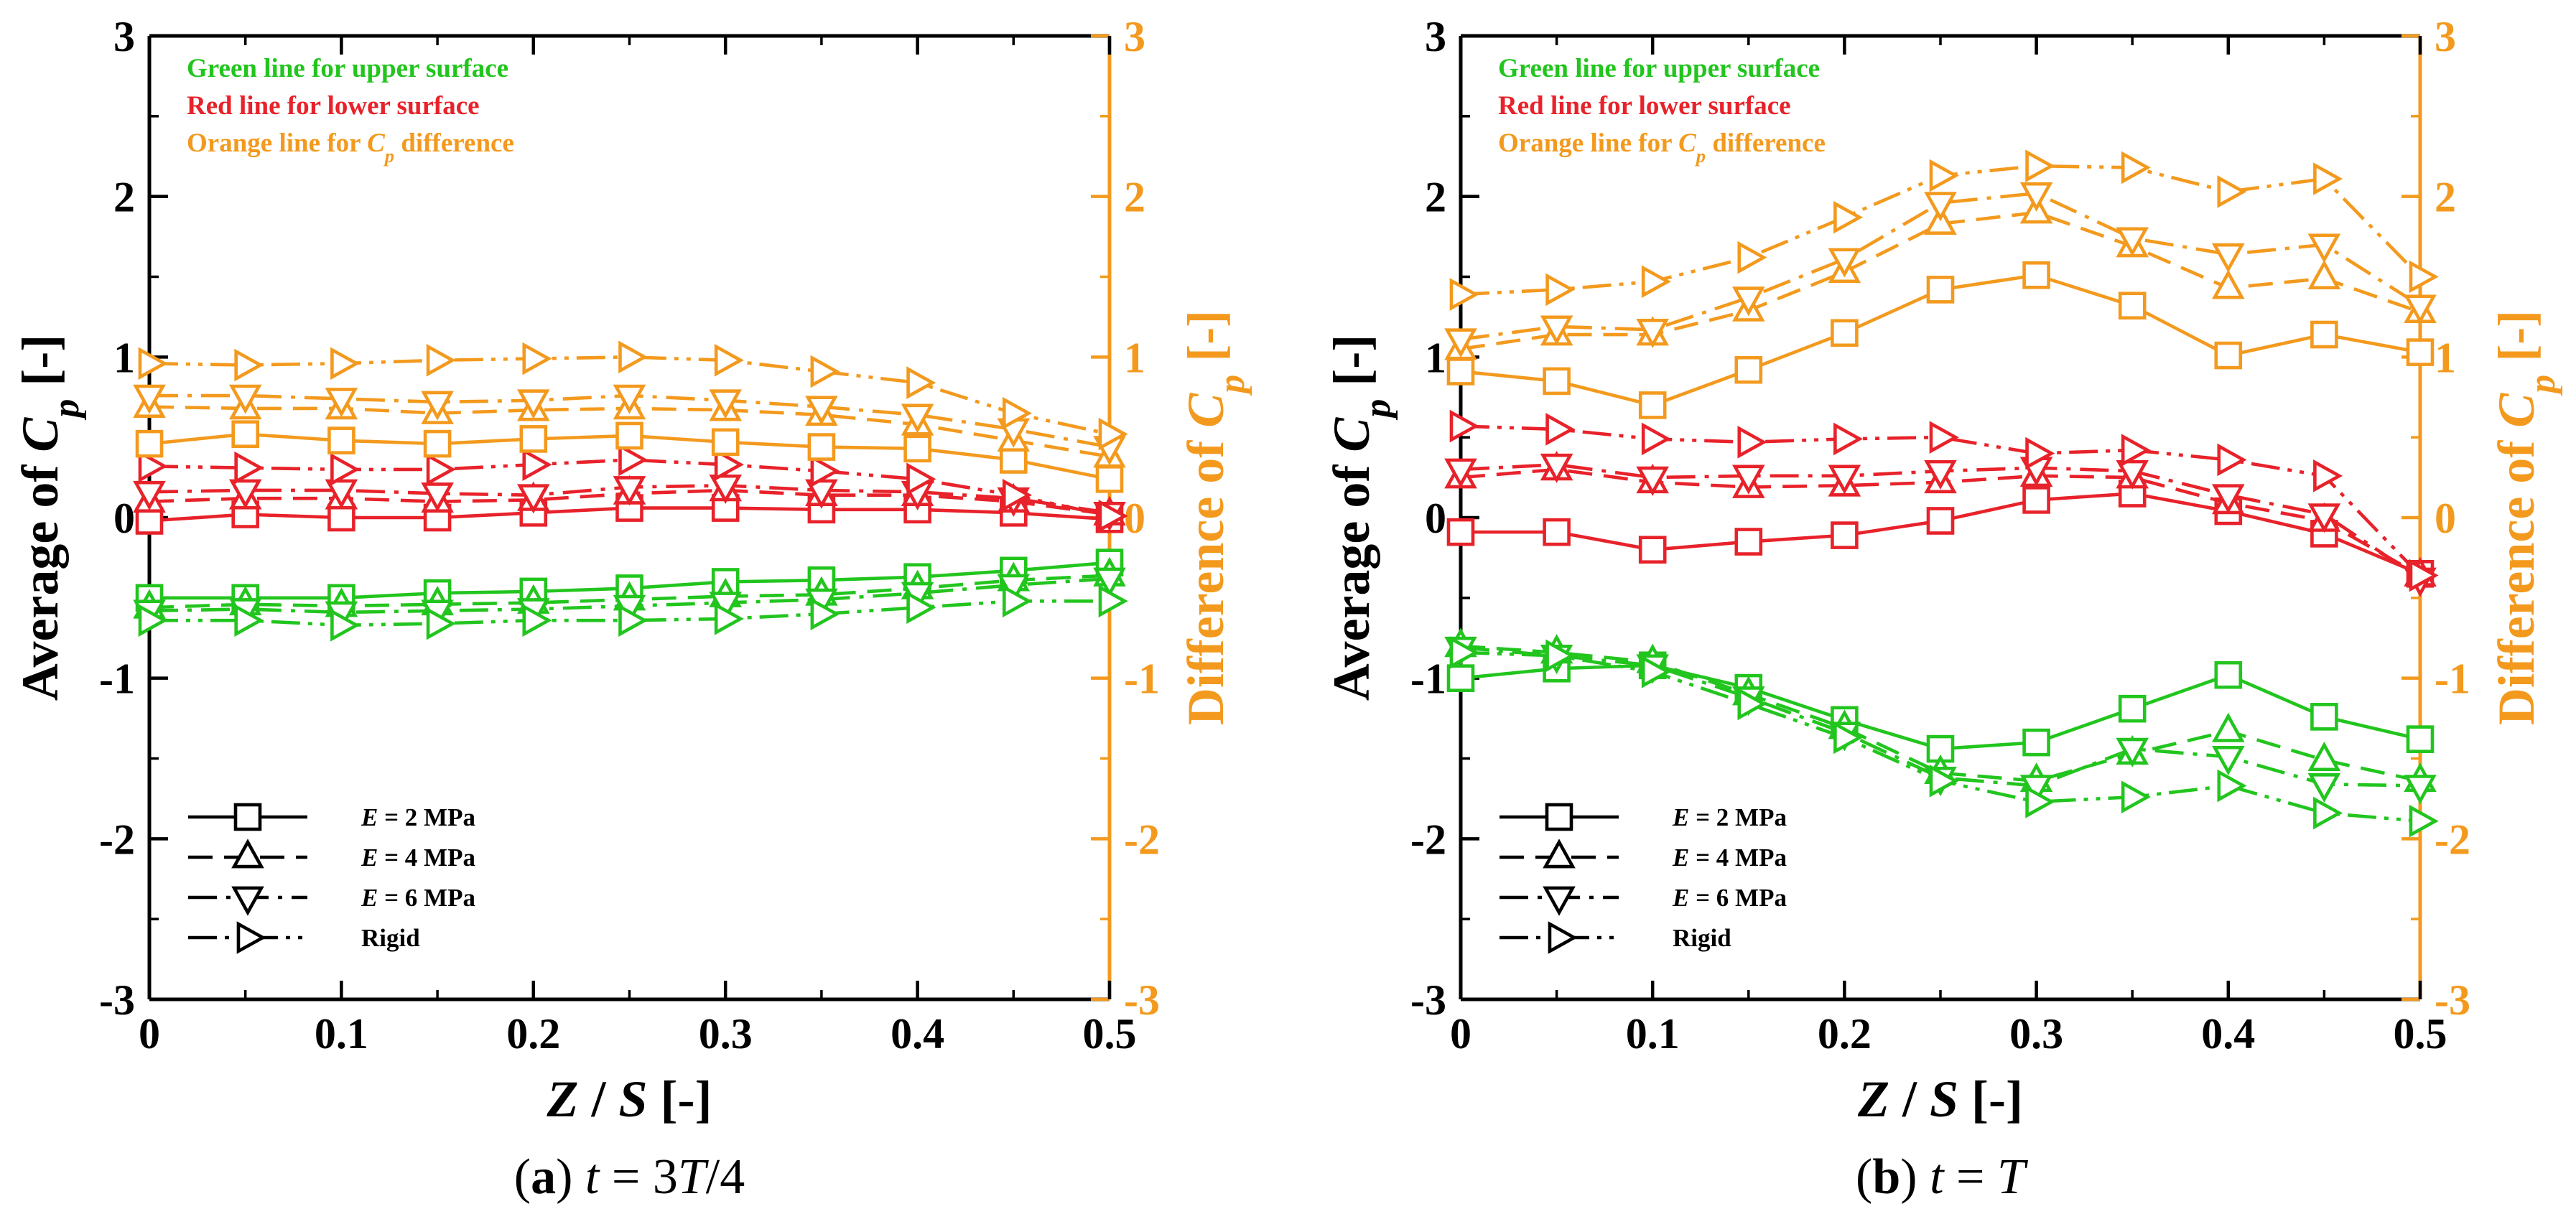  What do you see at coordinates (1559, 854) in the screenshot?
I see `legend-marker-E4` at bounding box center [1559, 854].